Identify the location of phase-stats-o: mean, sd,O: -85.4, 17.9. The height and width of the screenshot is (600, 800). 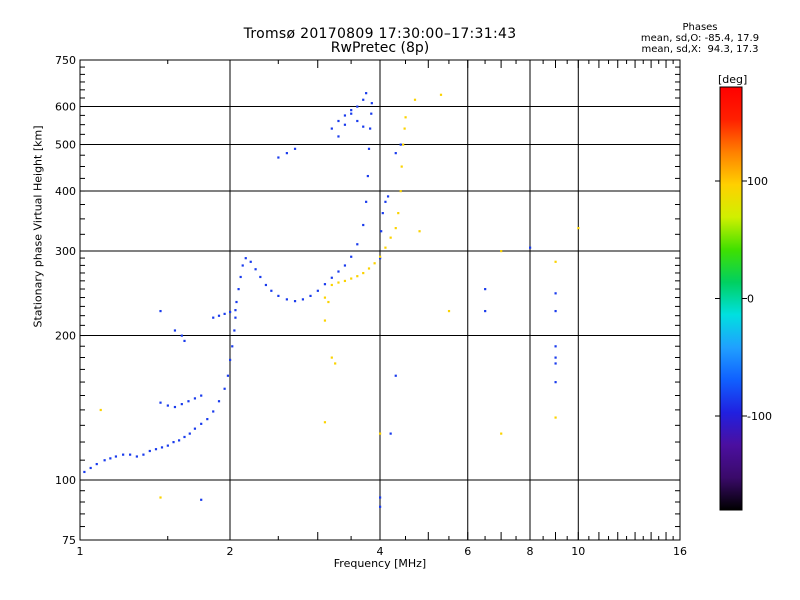
(700, 38).